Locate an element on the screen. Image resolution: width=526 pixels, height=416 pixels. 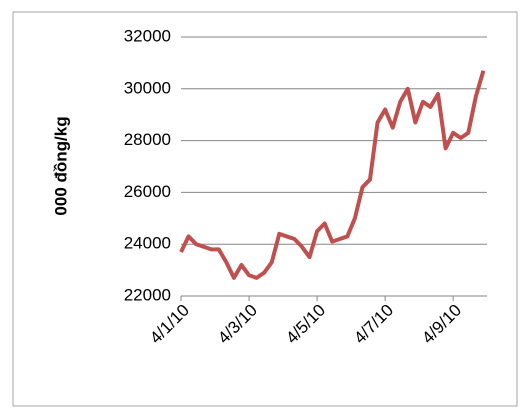
y-tick-label: 26000 is located at coordinates (147, 191).